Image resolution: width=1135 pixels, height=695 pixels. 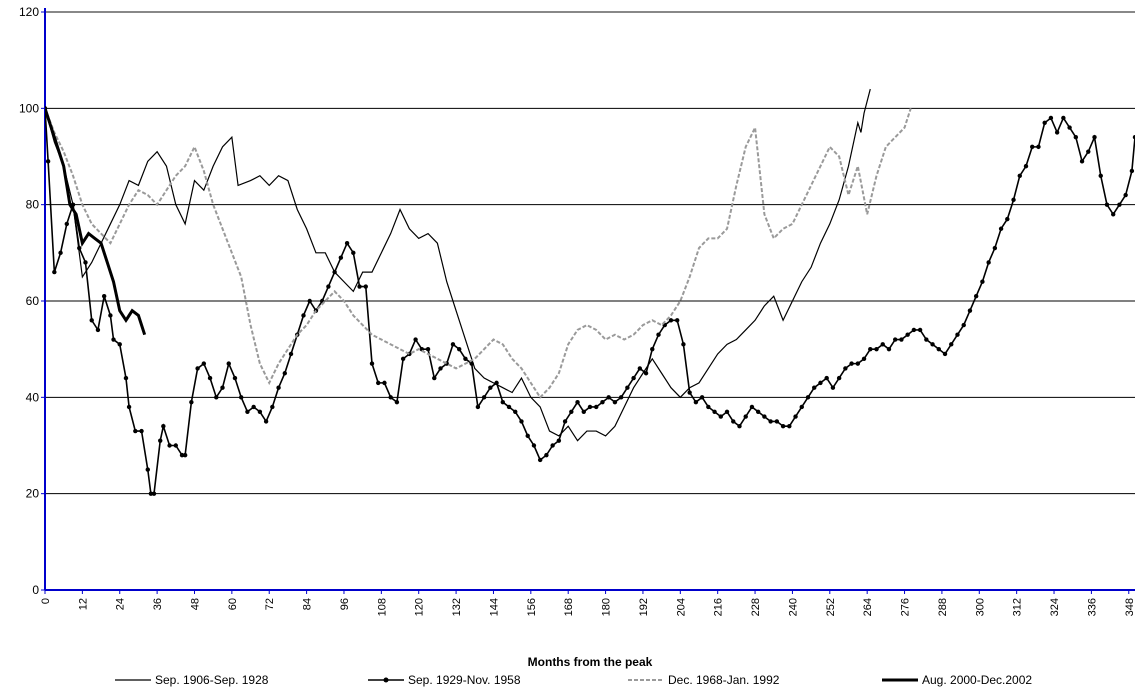 I want to click on x-tick-label: 312, so click(x=1018, y=607).